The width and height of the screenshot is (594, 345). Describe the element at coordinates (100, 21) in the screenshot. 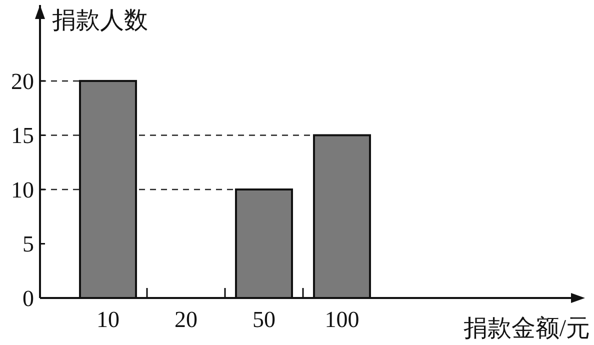

I see `y-axis-title: 捐款人数` at that location.